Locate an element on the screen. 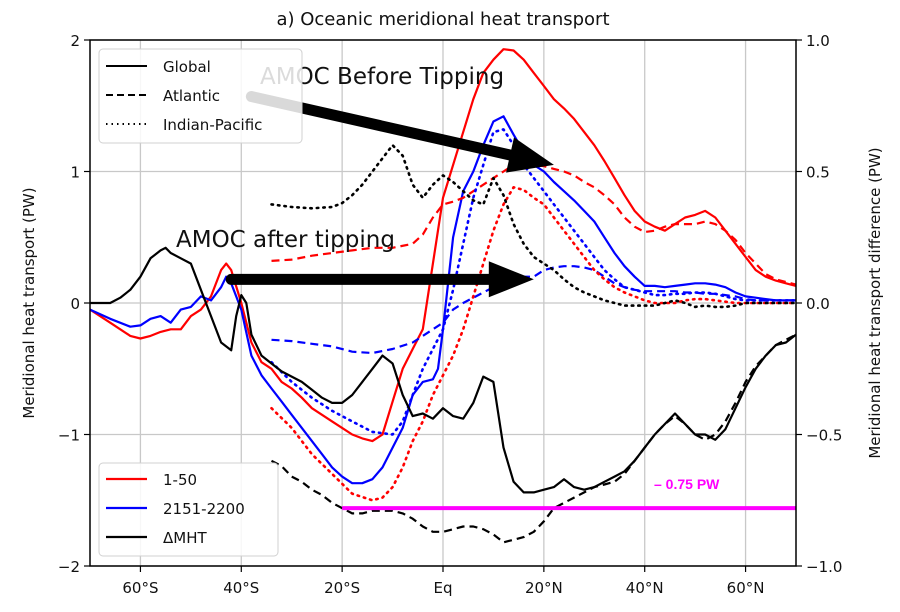 Image resolution: width=900 pixels, height=612 pixels. x-ticks: 60°S 40°S 20°S Eq 20°N 40°N 60°N is located at coordinates (443, 581).